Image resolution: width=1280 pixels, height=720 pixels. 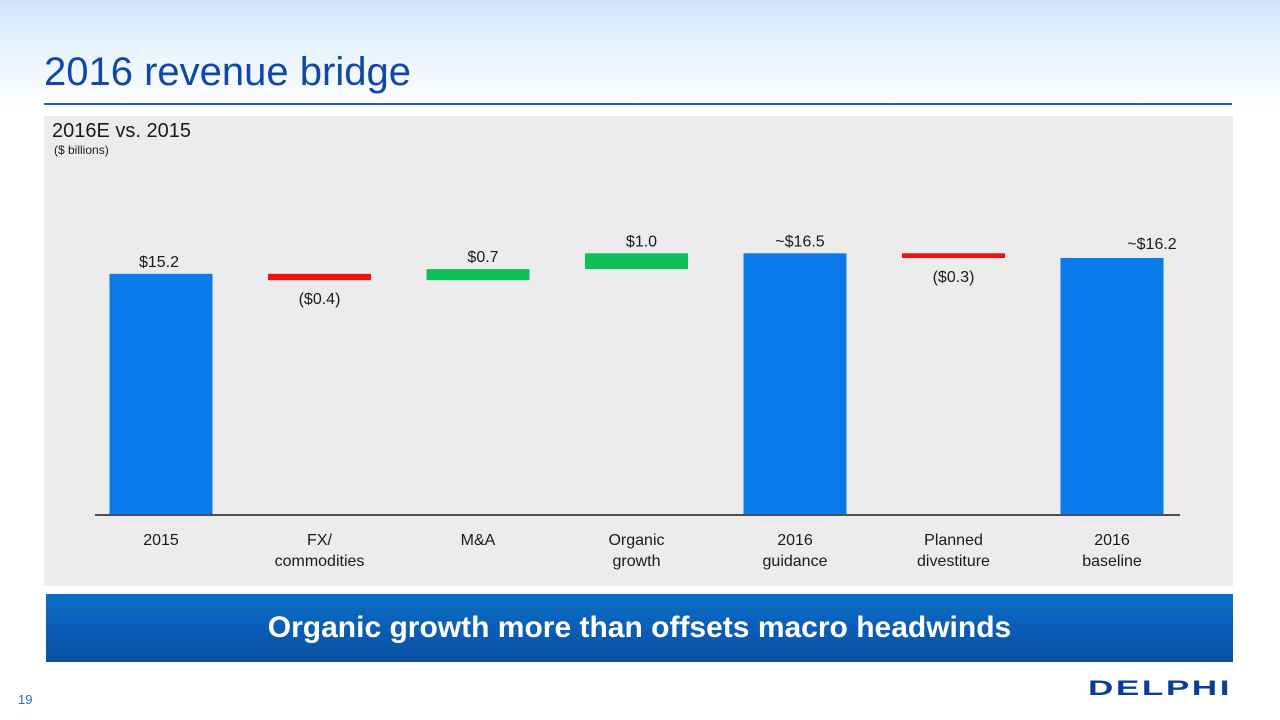 I want to click on value-label-5: ($0.3), so click(x=954, y=277).